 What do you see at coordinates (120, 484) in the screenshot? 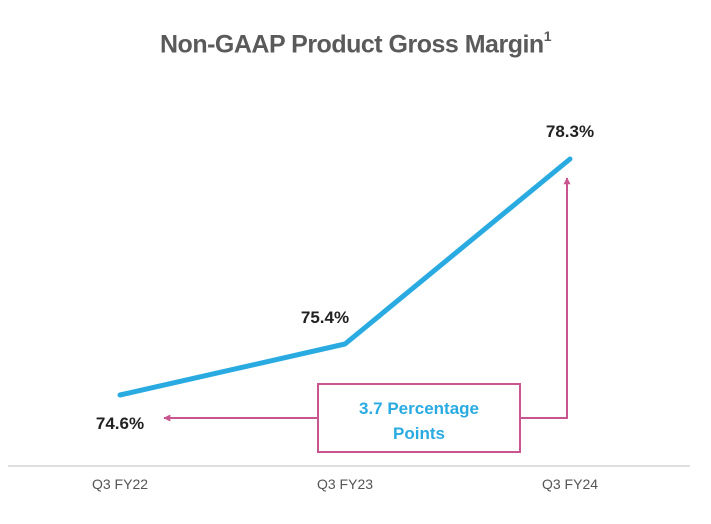
I see `x-tick-label: Q3 FY22` at bounding box center [120, 484].